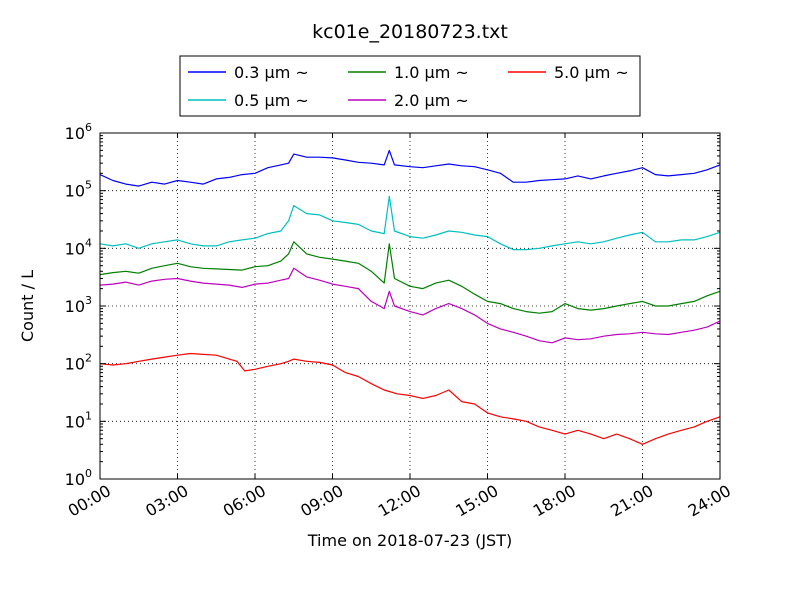  What do you see at coordinates (78, 247) in the screenshot?
I see `y-tick-label: 10⁴` at bounding box center [78, 247].